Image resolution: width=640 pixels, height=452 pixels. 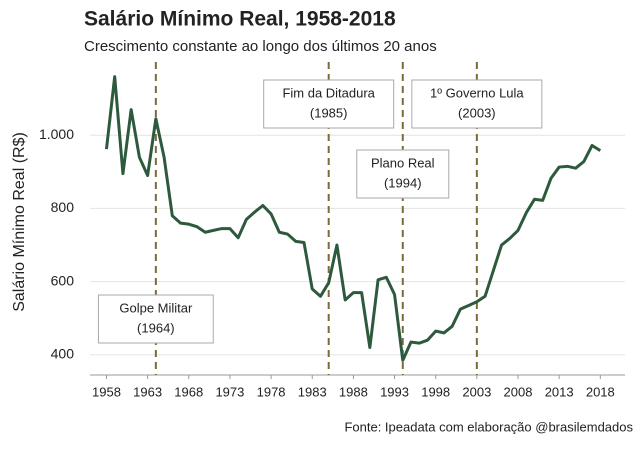 I want to click on x-tick-label: 2003, so click(x=476, y=391).